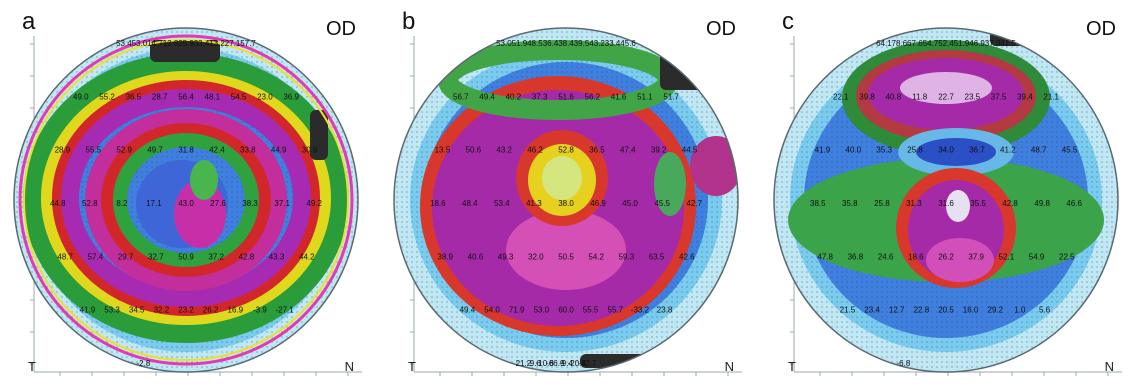 The width and height of the screenshot is (1133, 386). Describe the element at coordinates (154, 203) in the screenshot. I see `thickness-value: 17.1` at that location.